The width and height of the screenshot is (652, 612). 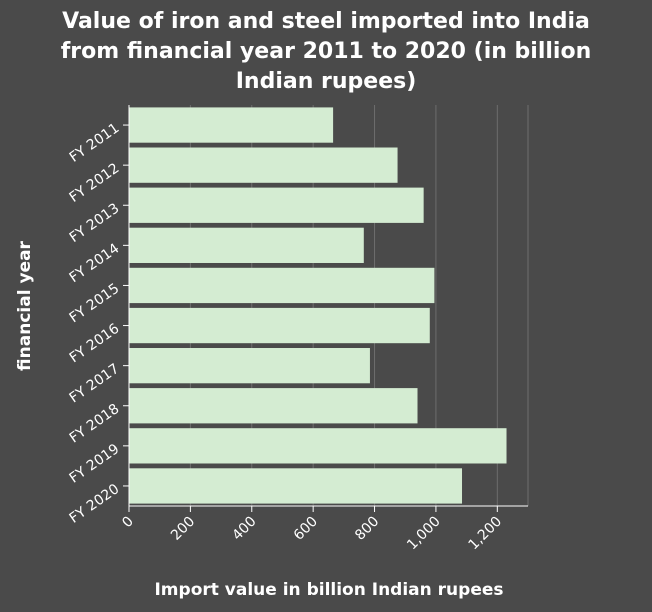 What do you see at coordinates (326, 81) in the screenshot?
I see `chart-title-line-3: Indian rupees)` at bounding box center [326, 81].